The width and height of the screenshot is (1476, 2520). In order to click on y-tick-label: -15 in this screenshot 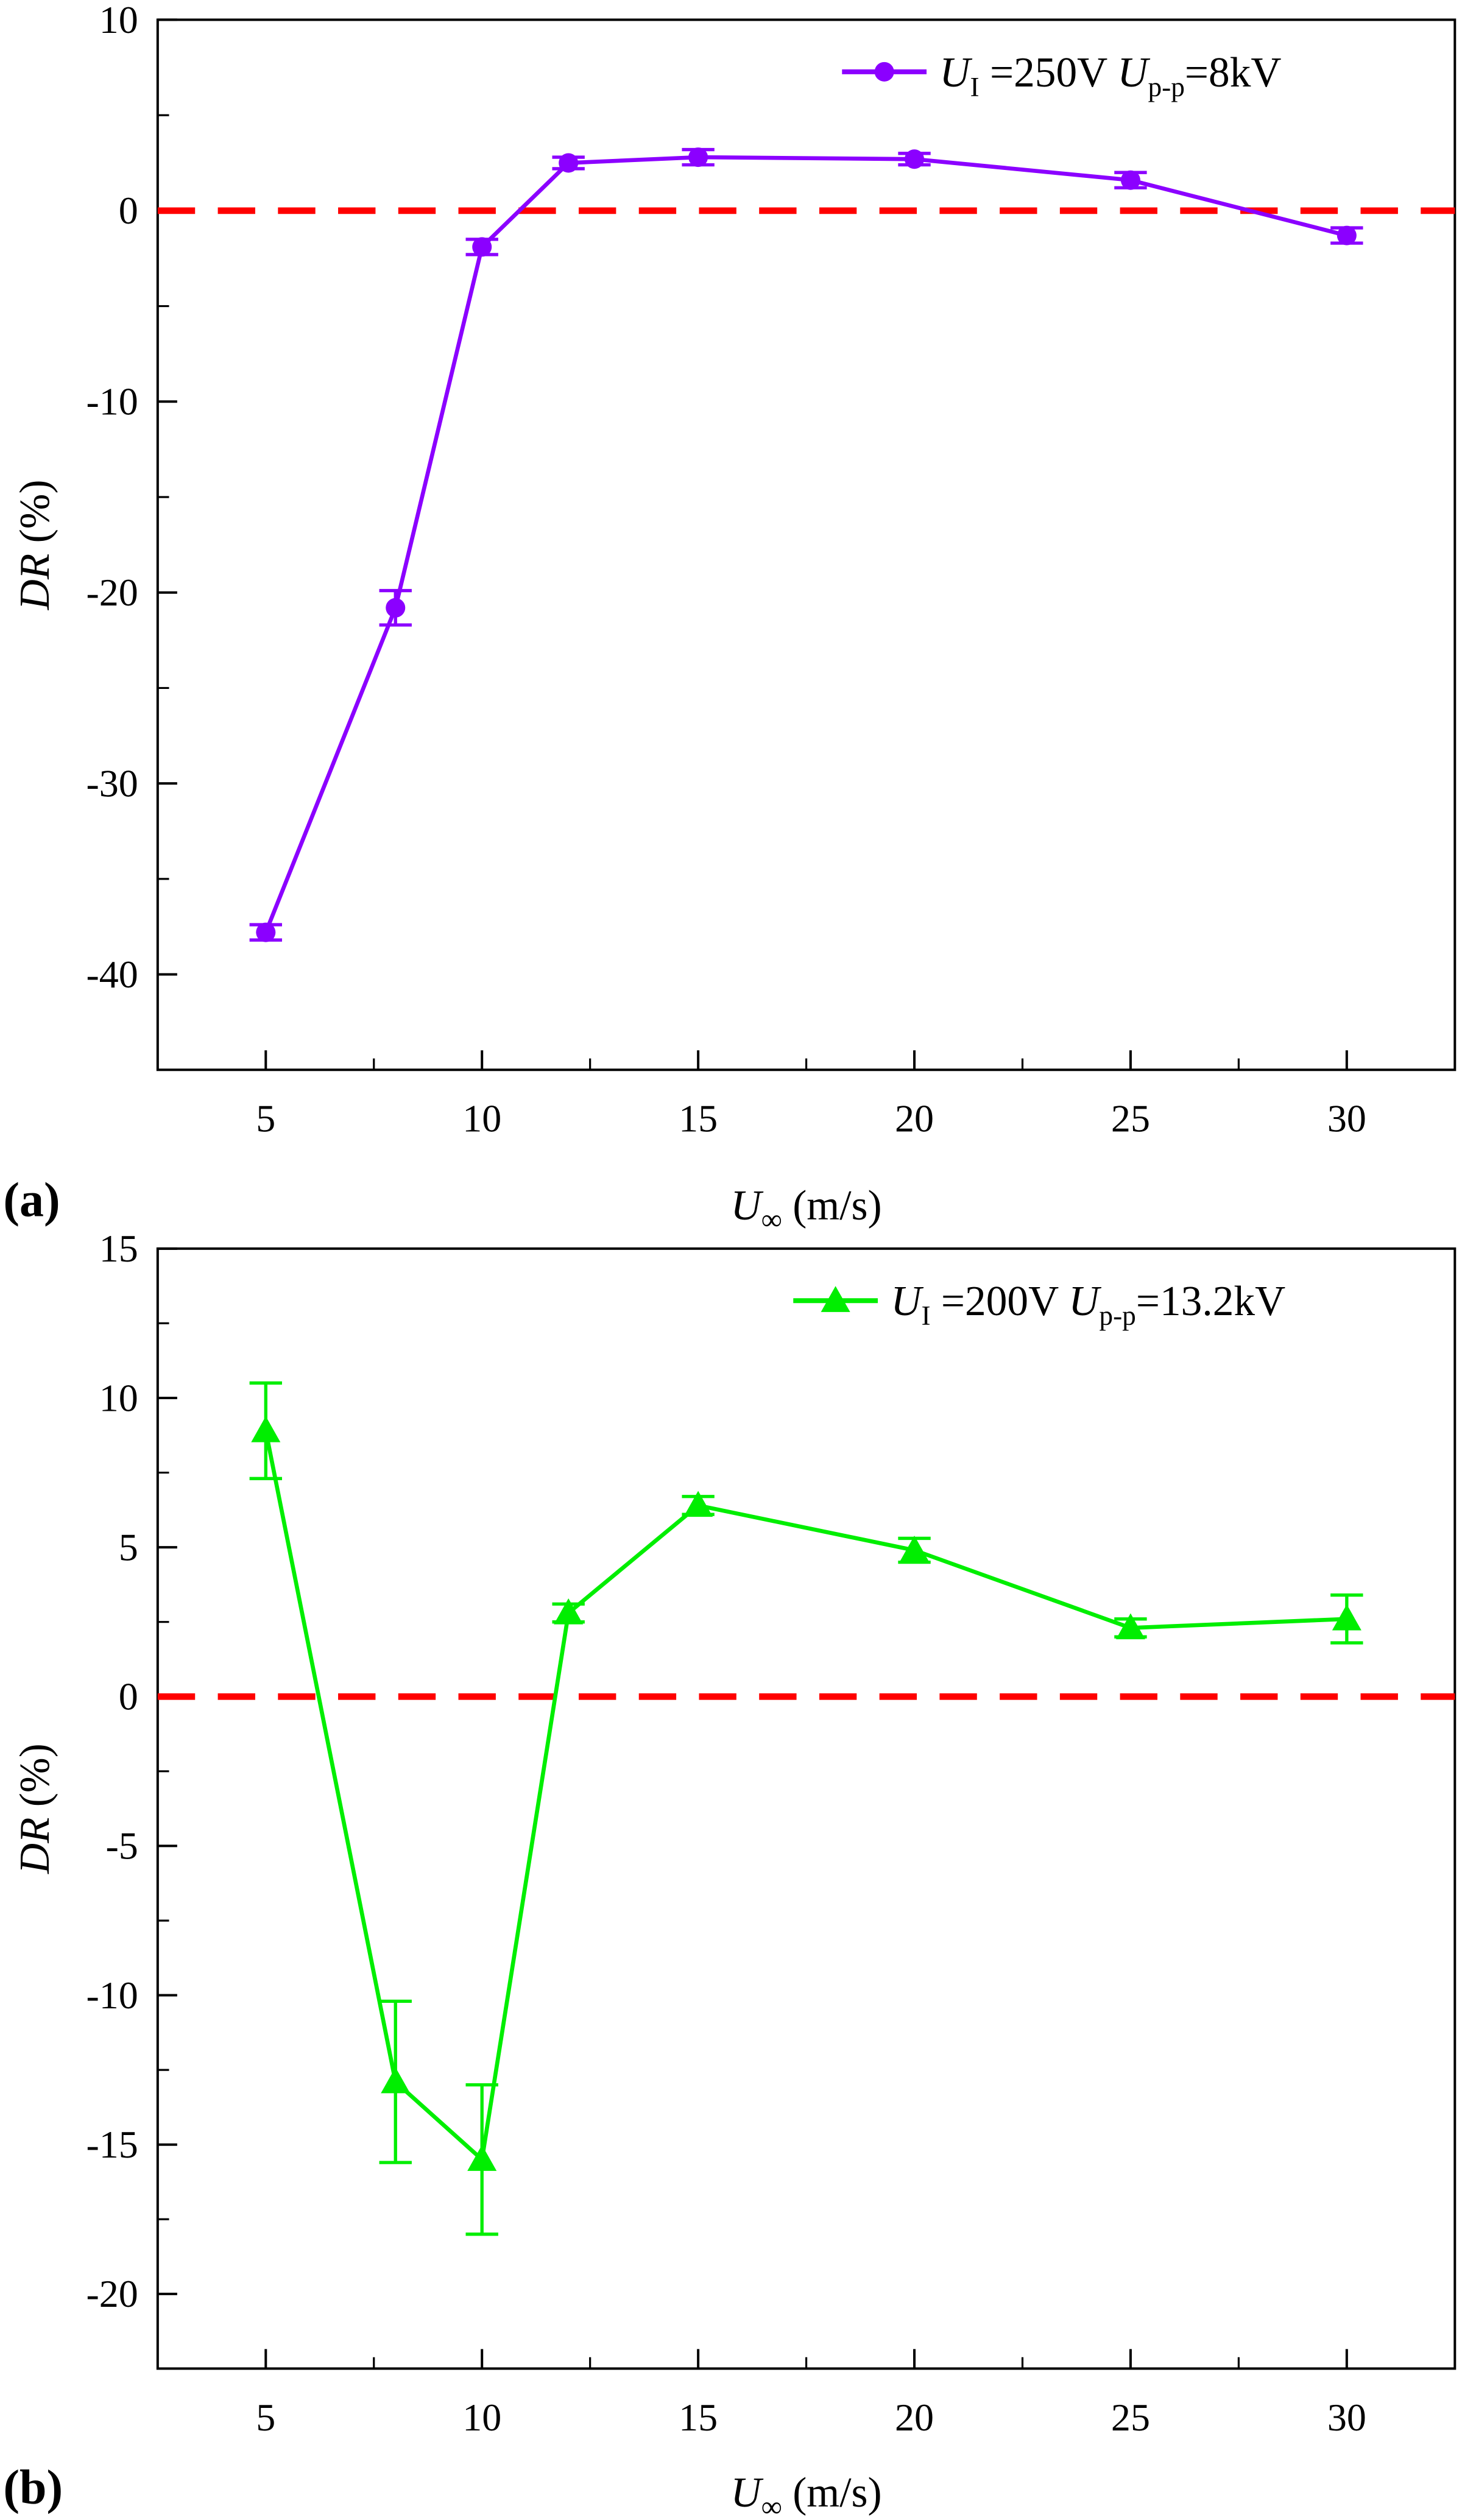, I will do `click(112, 2144)`.